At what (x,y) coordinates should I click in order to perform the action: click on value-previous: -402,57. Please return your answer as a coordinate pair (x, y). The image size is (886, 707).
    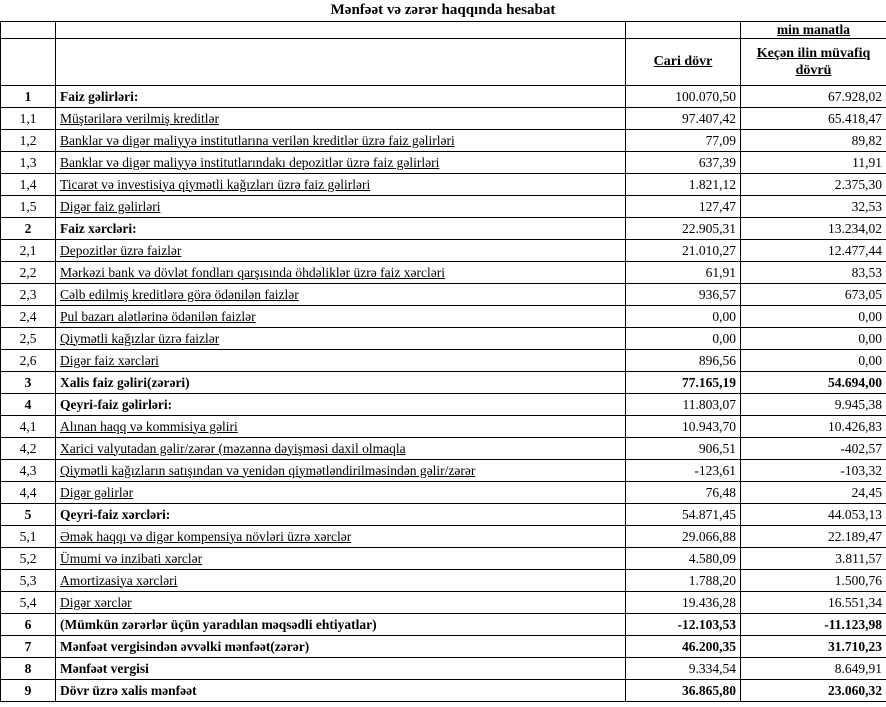
    Looking at the image, I should click on (813, 448).